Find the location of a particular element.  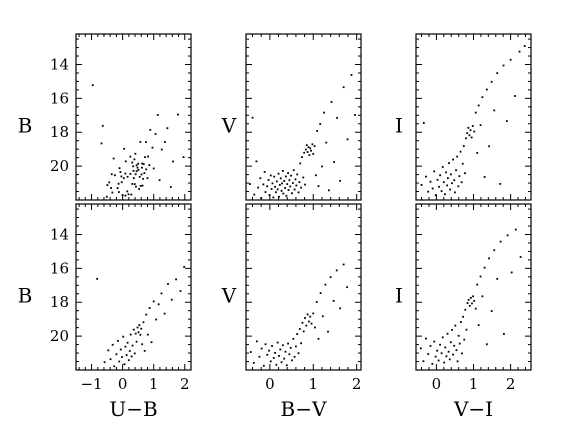

panel-top-middle: V is located at coordinates (291, 117).